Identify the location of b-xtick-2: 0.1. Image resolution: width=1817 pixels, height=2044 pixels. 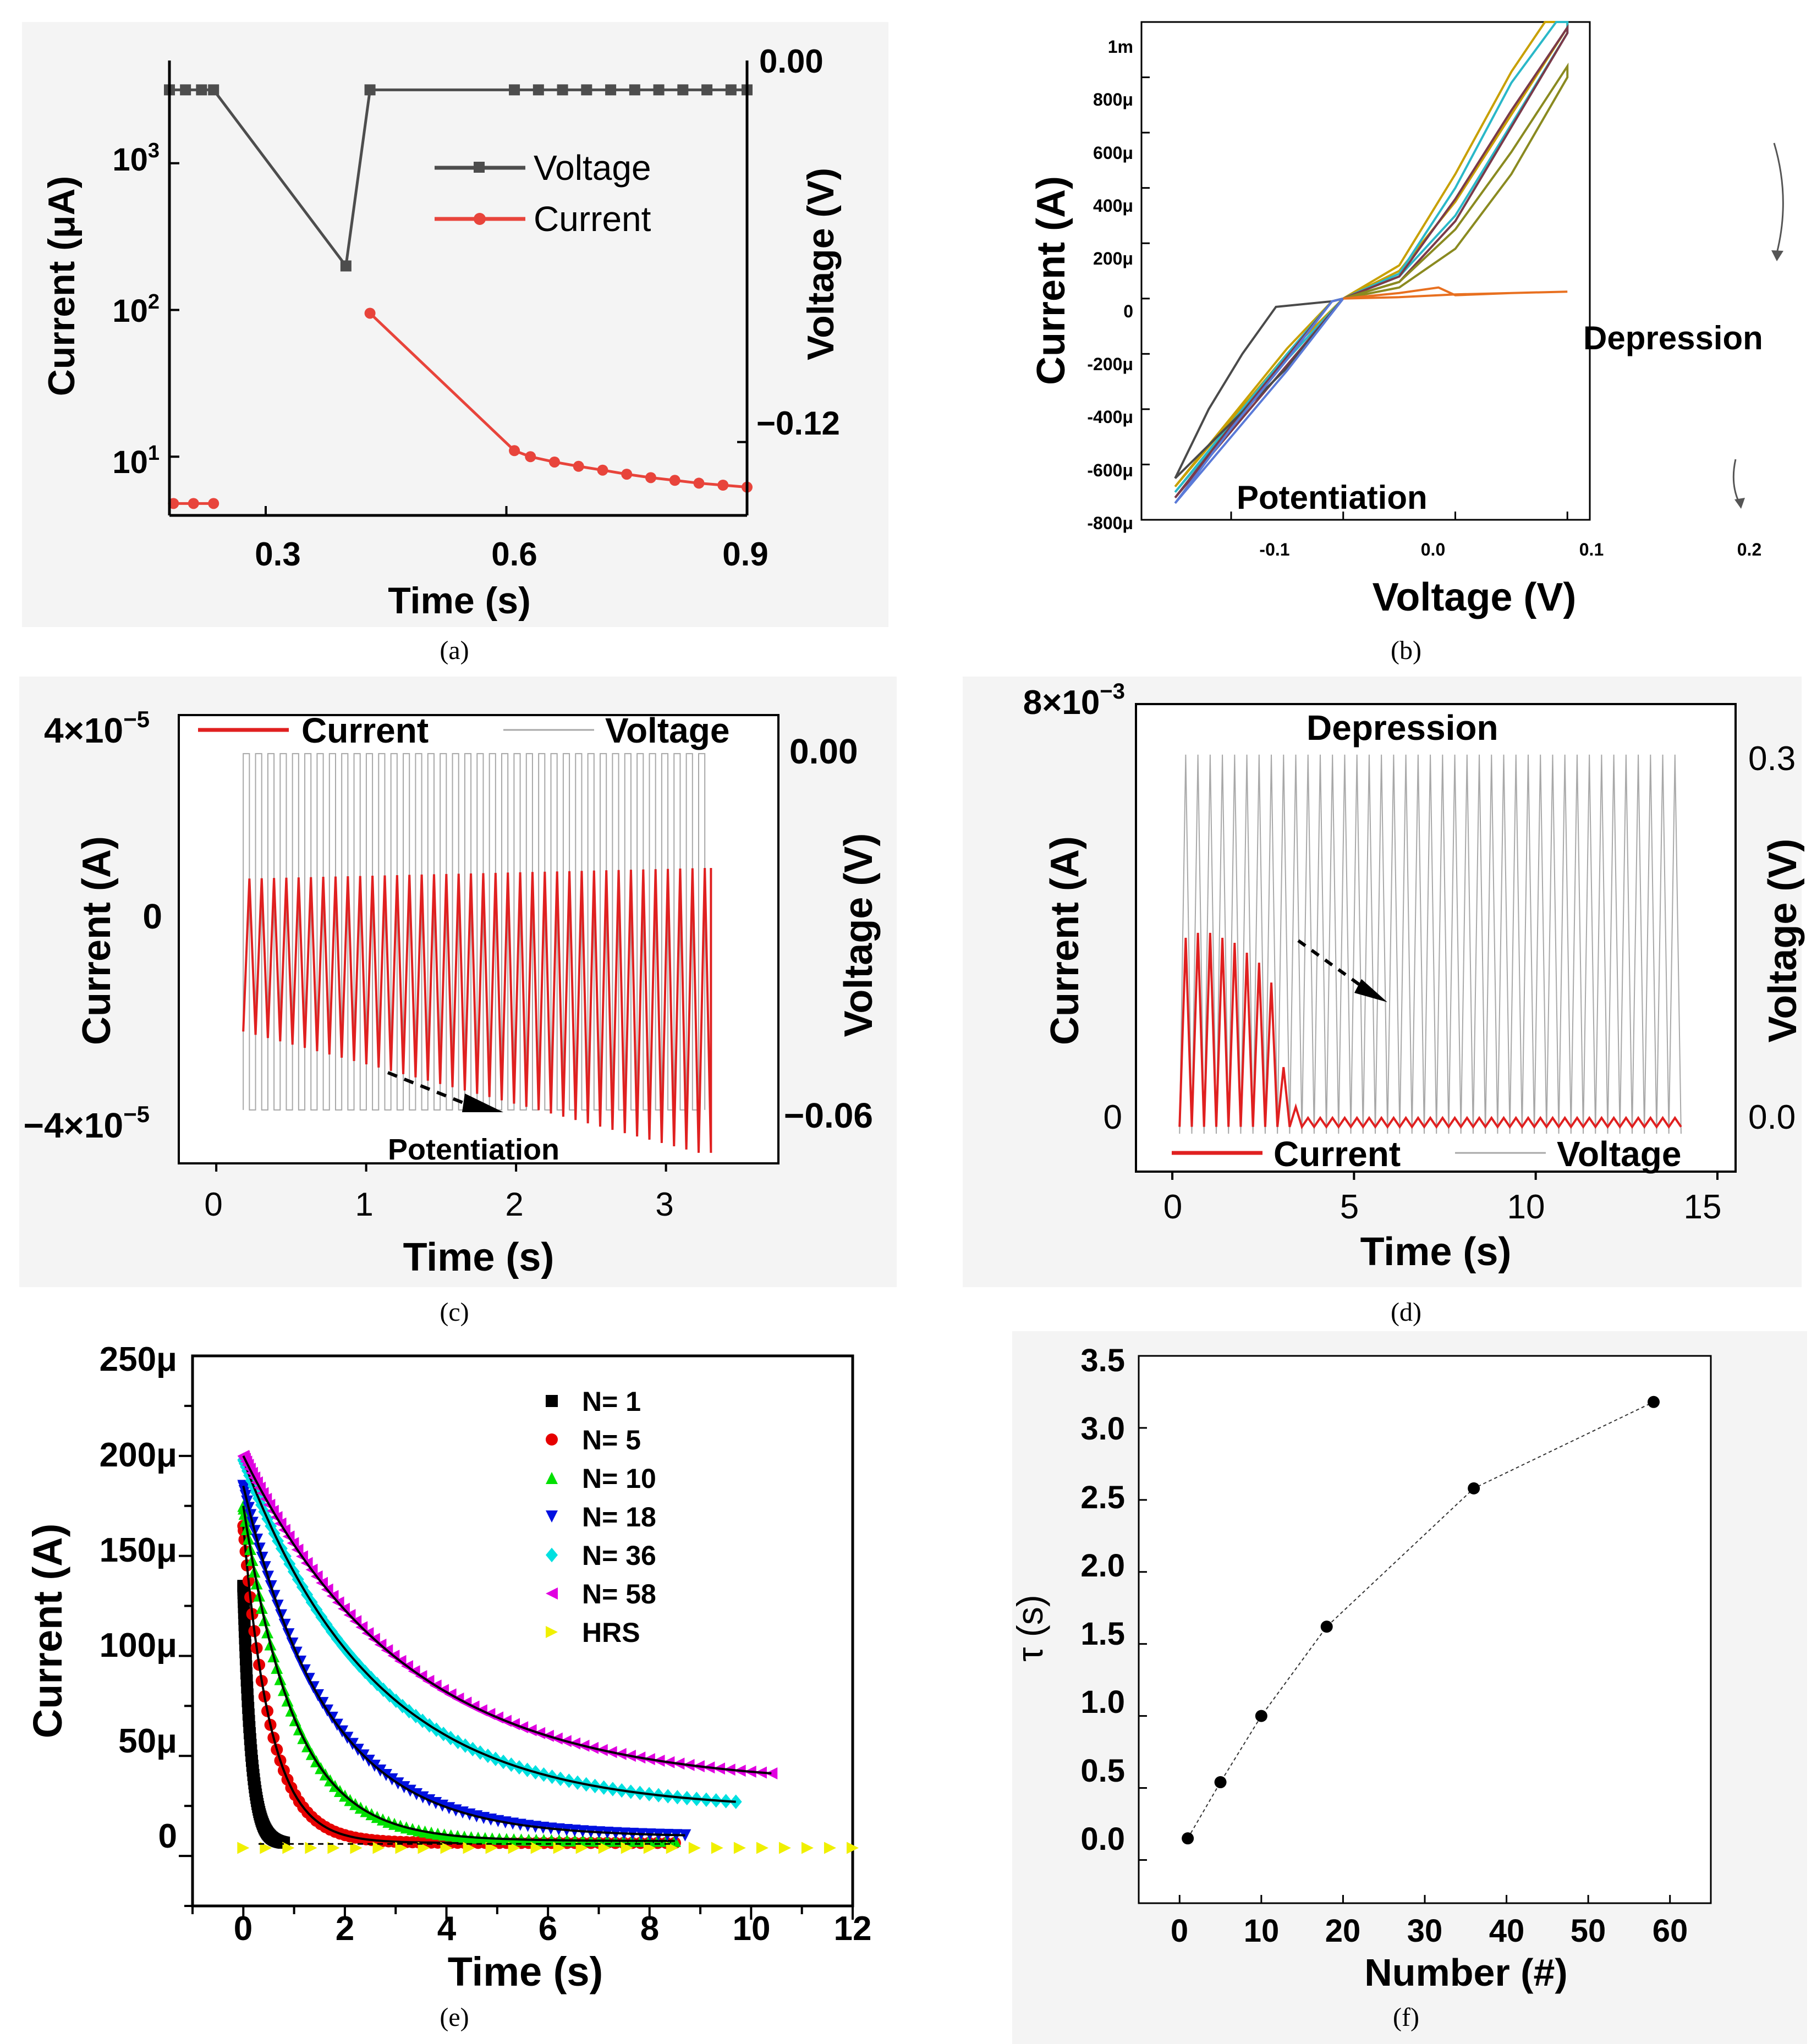
(1592, 549).